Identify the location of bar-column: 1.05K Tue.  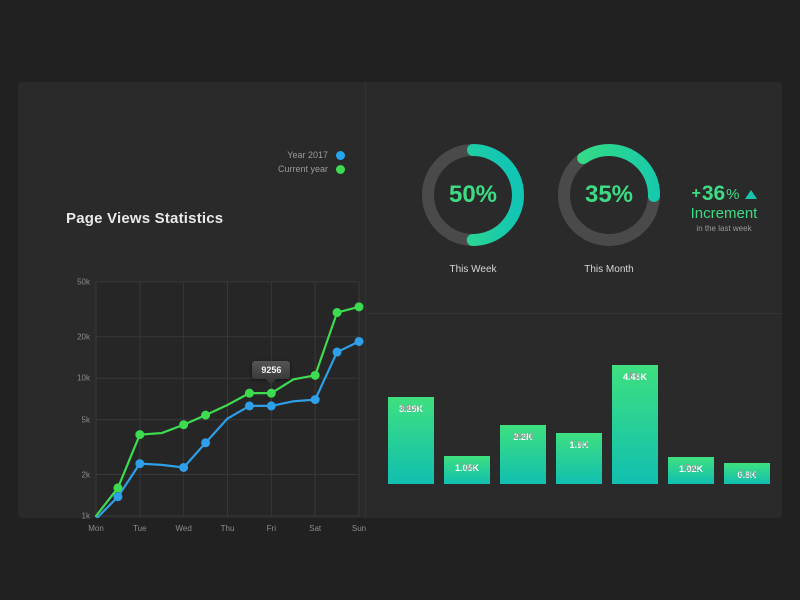
(467, 470).